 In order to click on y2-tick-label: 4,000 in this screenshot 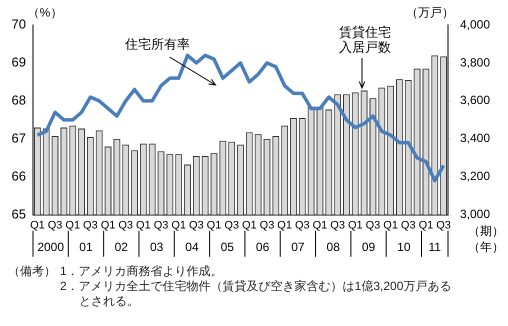, I will do `click(475, 24)`.